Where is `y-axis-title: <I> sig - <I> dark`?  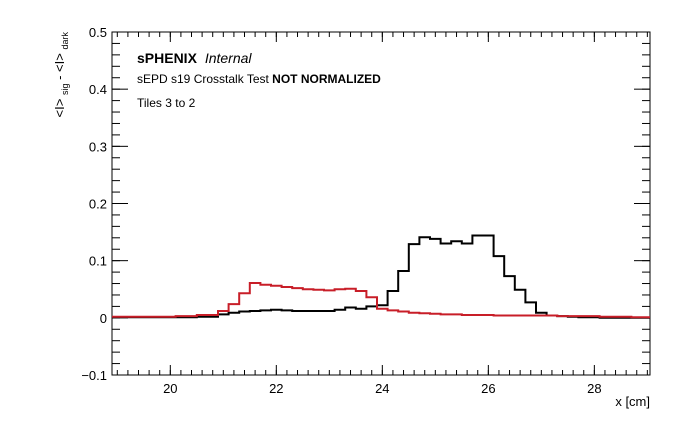 y-axis-title: <I> sig - <I> dark is located at coordinates (61, 75).